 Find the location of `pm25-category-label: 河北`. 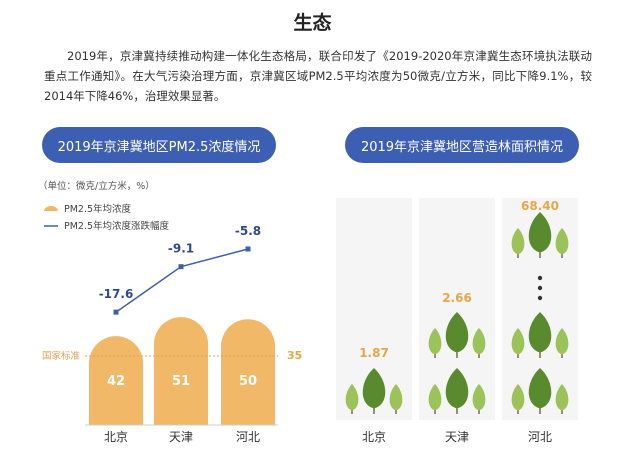

pm25-category-label: 河北 is located at coordinates (248, 437).